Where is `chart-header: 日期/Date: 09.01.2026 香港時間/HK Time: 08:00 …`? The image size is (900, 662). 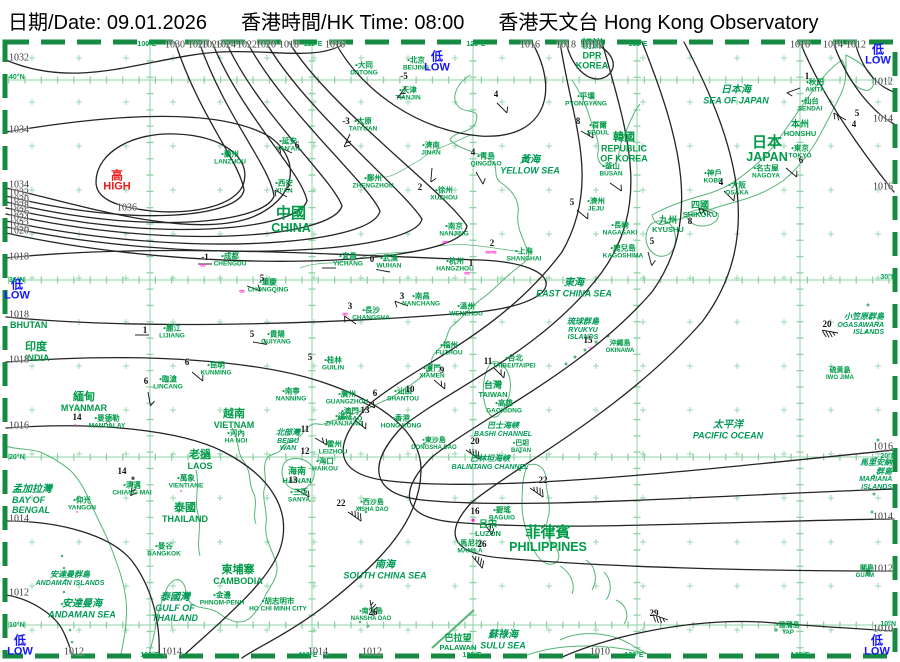
chart-header: 日期/Date: 09.01.2026 香港時間/HK Time: 08:00 … is located at coordinates (453, 20).